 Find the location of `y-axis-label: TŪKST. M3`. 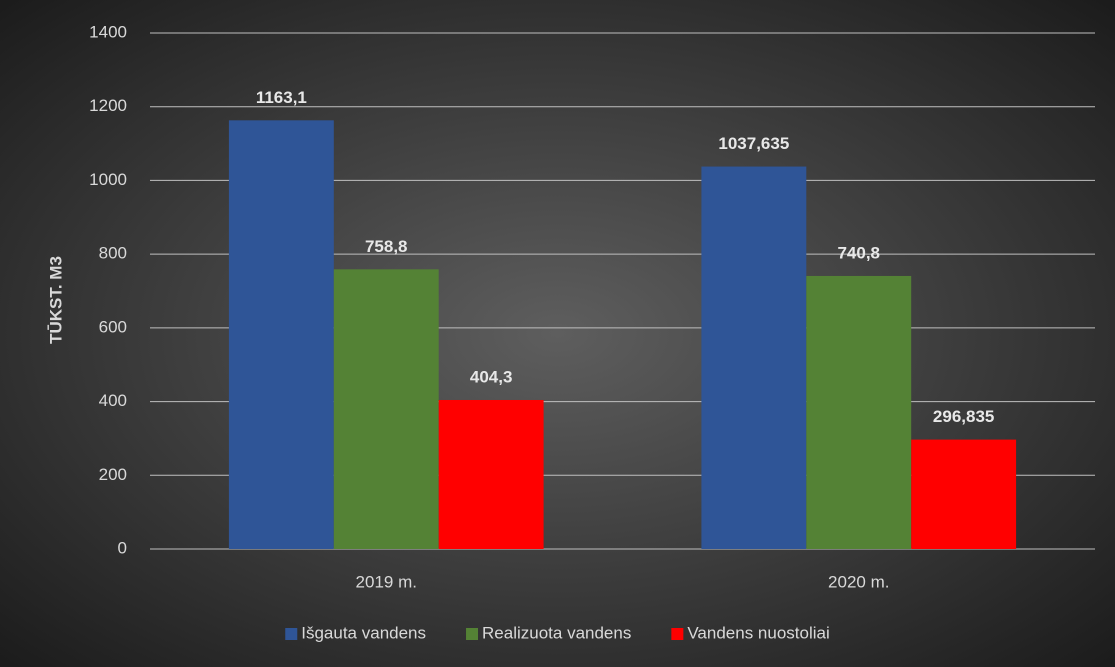

y-axis-label: TŪKST. M3 is located at coordinates (55, 300).